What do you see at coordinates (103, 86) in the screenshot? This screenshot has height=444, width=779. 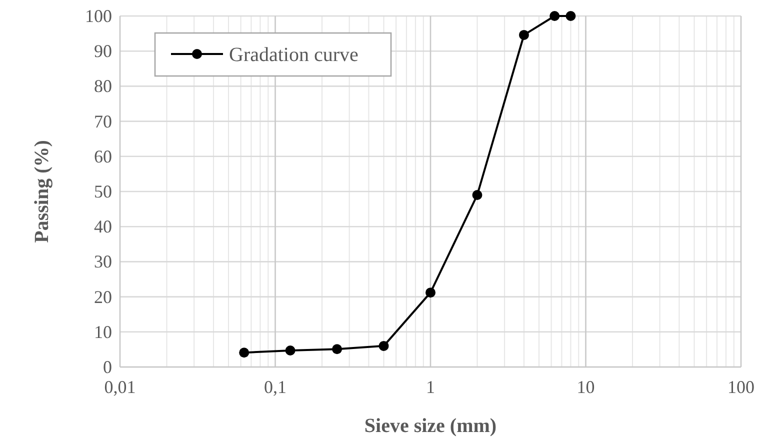 I see `y-tick-label: 80` at bounding box center [103, 86].